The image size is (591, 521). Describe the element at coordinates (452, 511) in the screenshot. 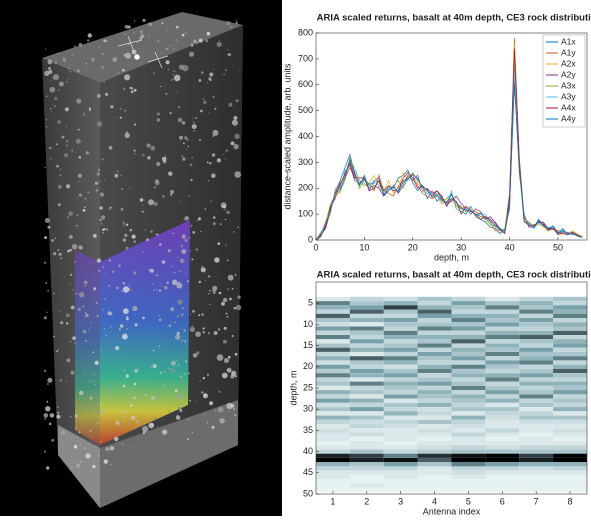

I see `x-axis-label: Antenna index` at that location.